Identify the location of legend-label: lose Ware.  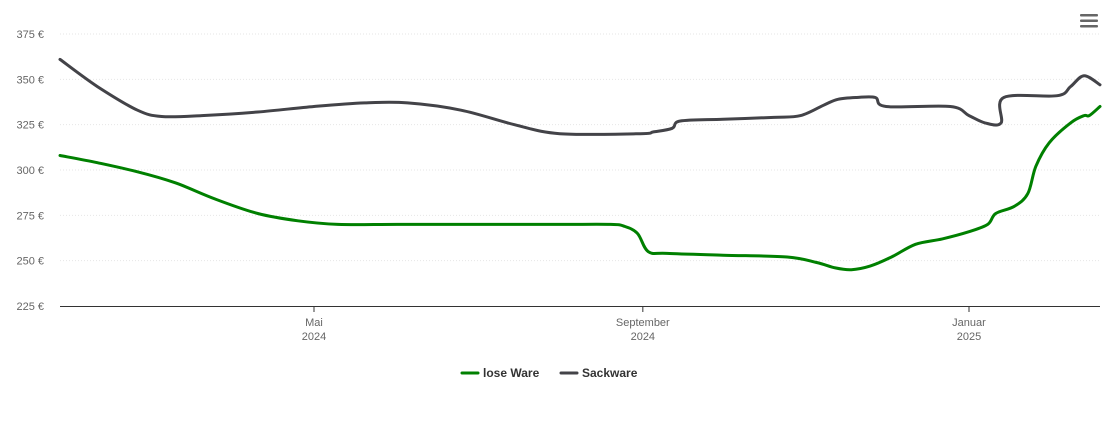
(511, 373).